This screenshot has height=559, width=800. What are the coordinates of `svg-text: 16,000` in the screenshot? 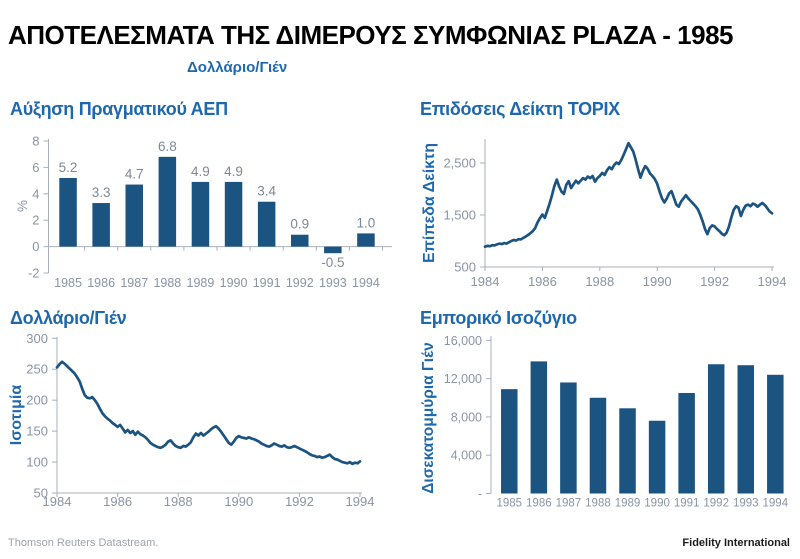 It's located at (463, 341).